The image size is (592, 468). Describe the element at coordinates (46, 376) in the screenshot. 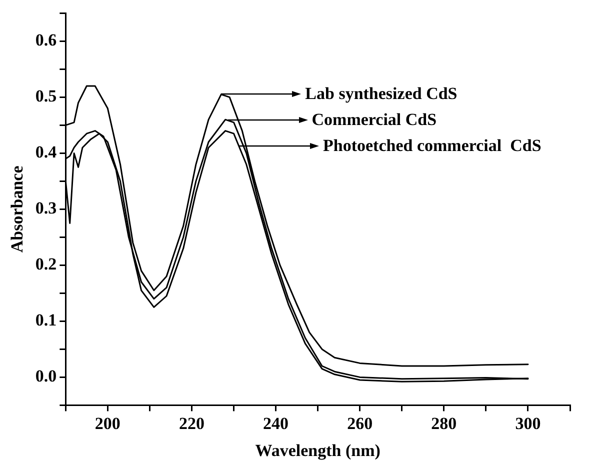

I see `y-tick-label: 0.0` at that location.